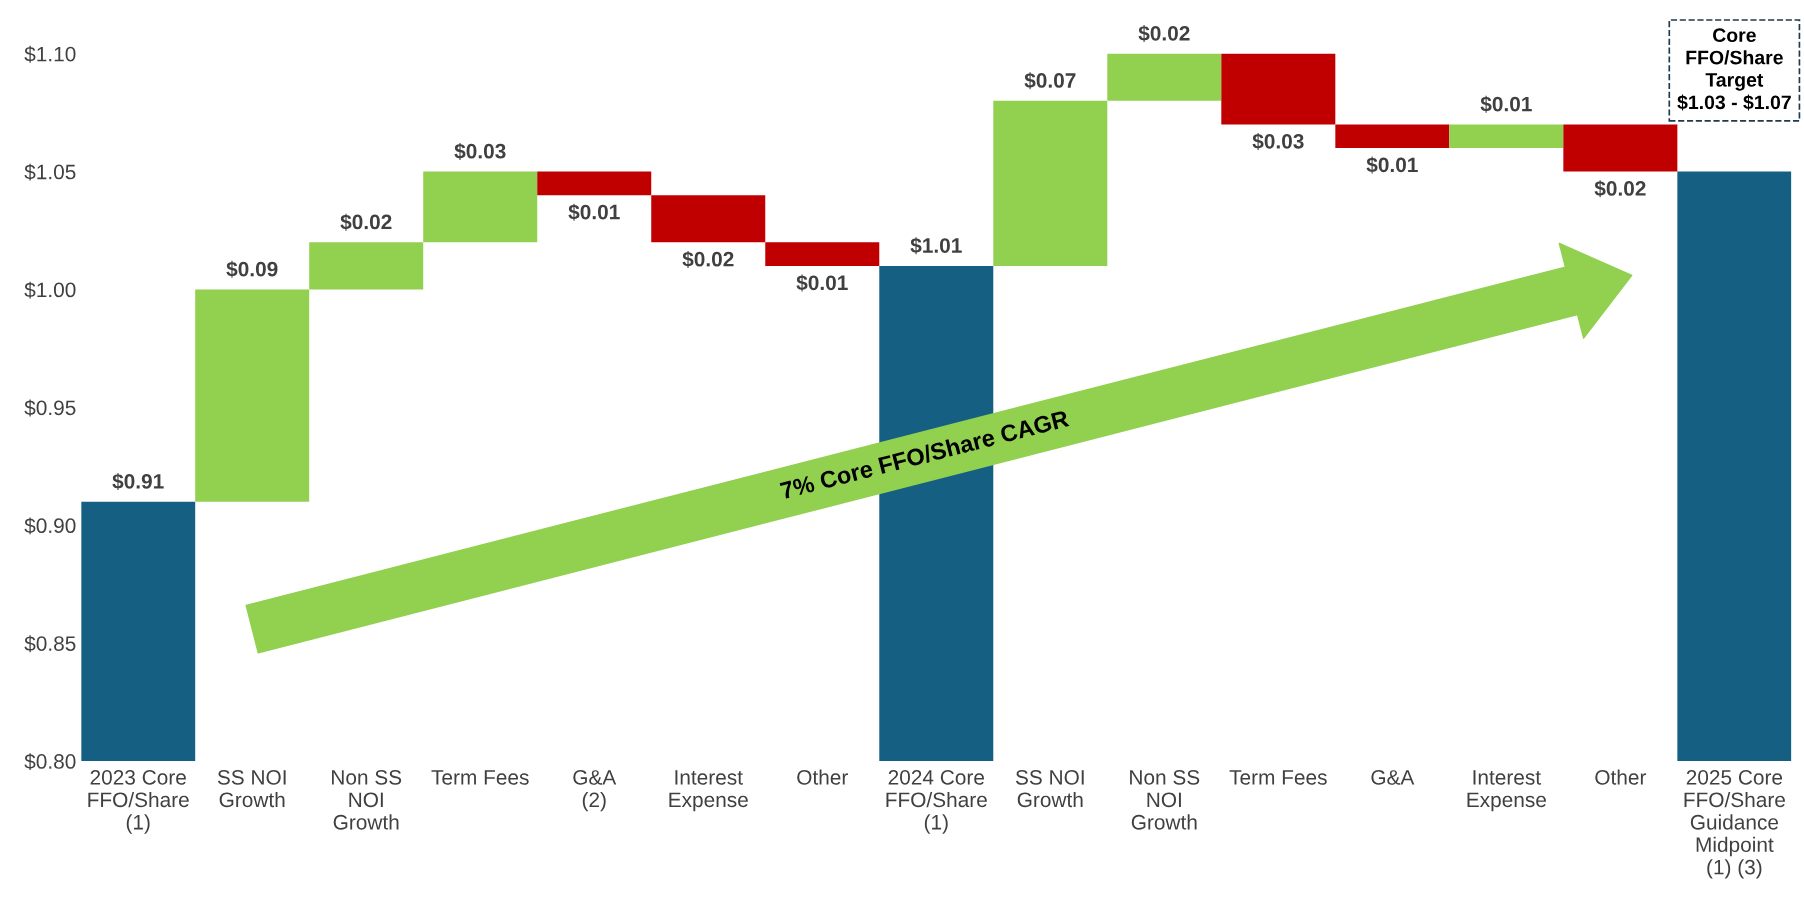  Describe the element at coordinates (1393, 777) in the screenshot. I see `x-tick-label: G&A` at that location.